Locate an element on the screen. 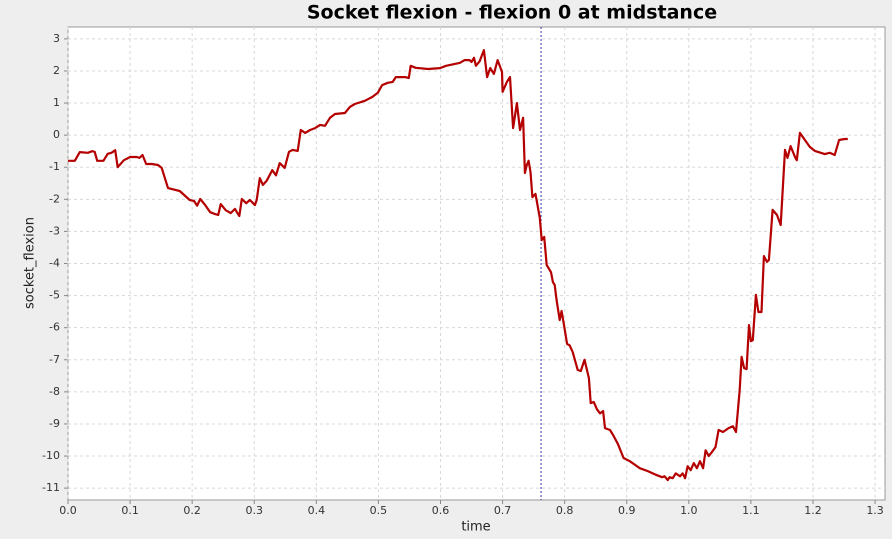  x-tick-label: 0.9 is located at coordinates (627, 510).